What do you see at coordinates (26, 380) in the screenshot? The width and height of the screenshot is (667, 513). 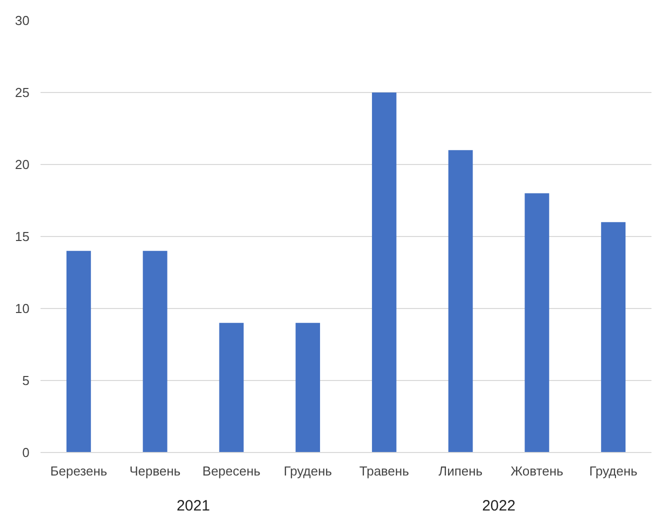 I see `y-tick-label: 5` at bounding box center [26, 380].